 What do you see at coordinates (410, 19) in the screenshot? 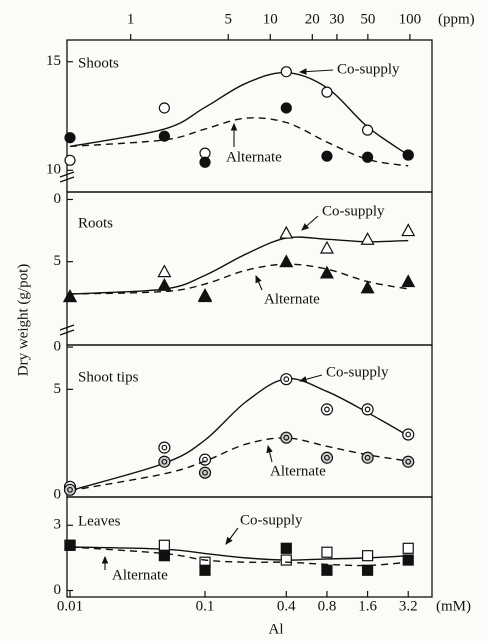
I see `x2-tick-label: 100` at bounding box center [410, 19].